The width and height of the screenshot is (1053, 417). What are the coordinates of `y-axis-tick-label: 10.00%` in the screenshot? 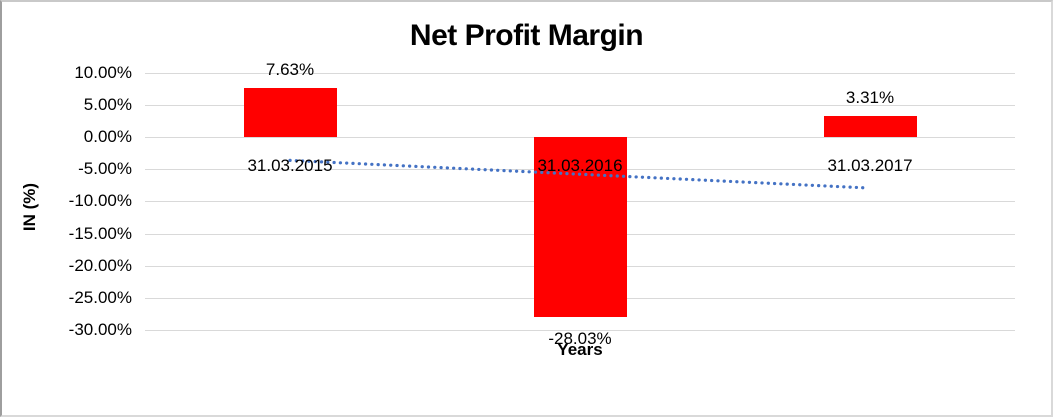 It's located at (103, 73).